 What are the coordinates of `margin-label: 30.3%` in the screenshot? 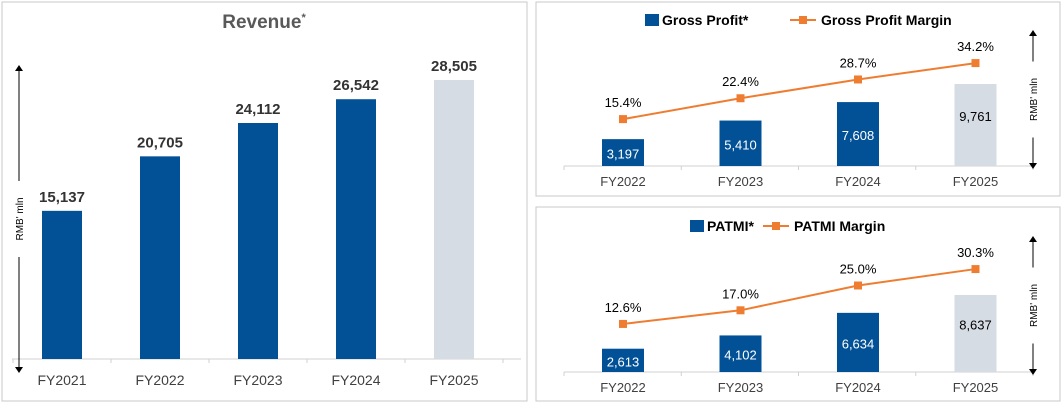 It's located at (975, 252).